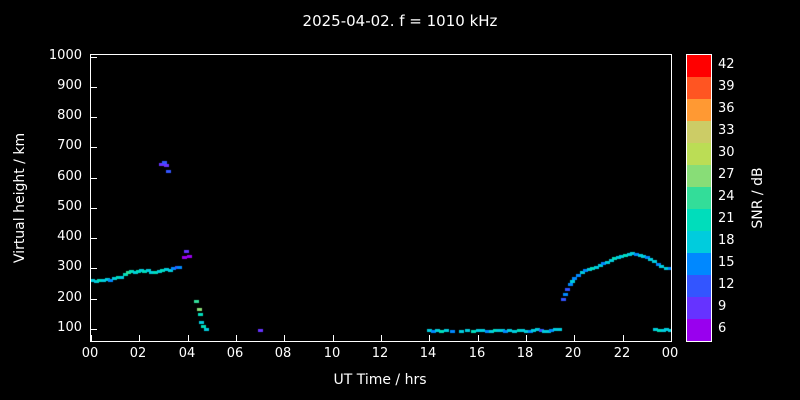 The image size is (800, 400). What do you see at coordinates (722, 306) in the screenshot?
I see `colorbar-tick-label: 9` at bounding box center [722, 306].